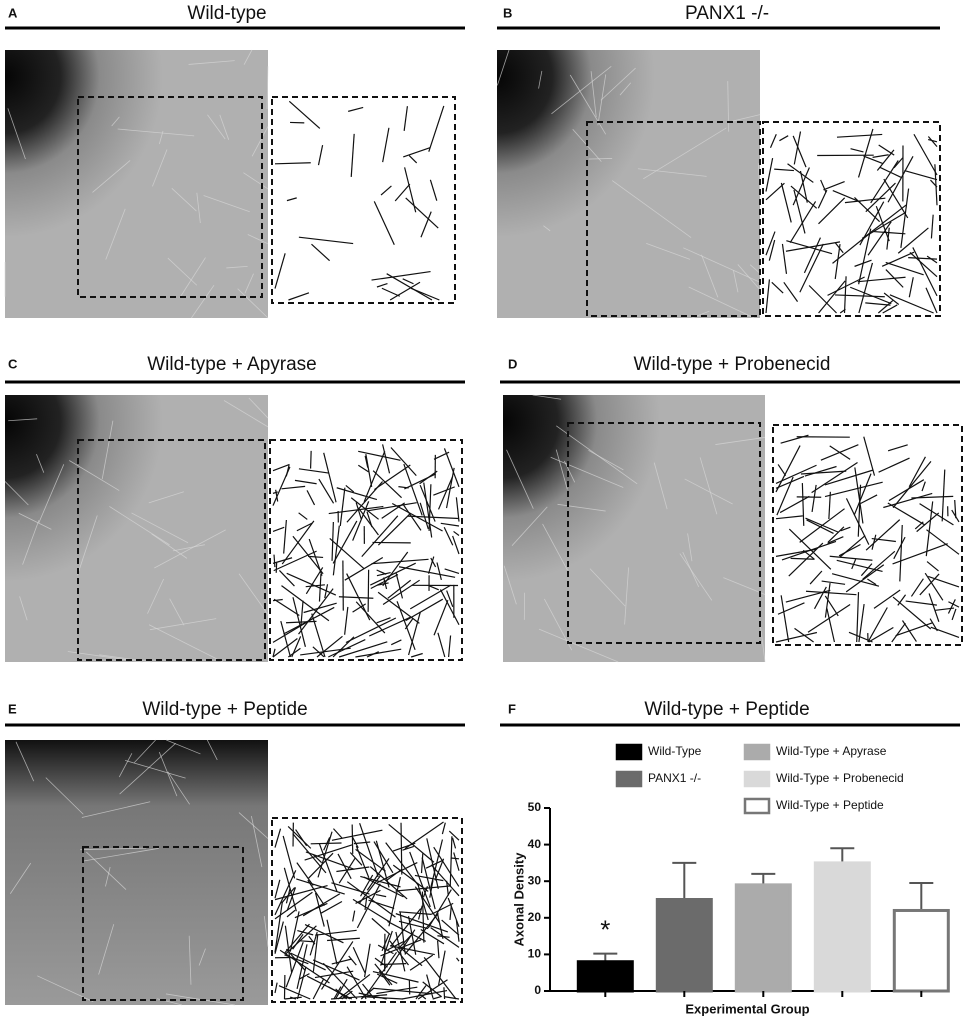 The image size is (964, 1020). Describe the element at coordinates (535, 917) in the screenshot. I see `y-tick-label: 20` at that location.